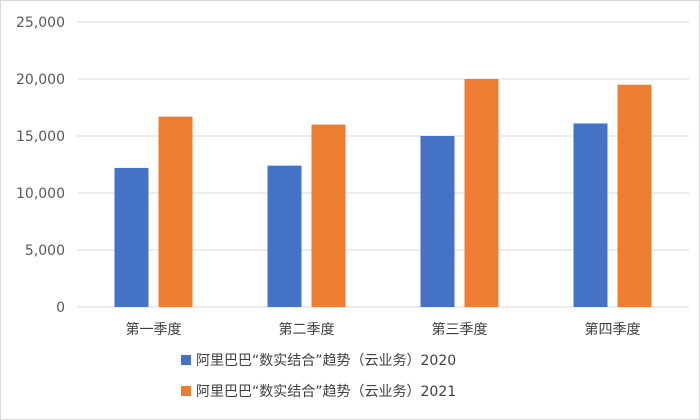  Describe the element at coordinates (40, 80) in the screenshot. I see `y-tick-label: 20,000` at that location.